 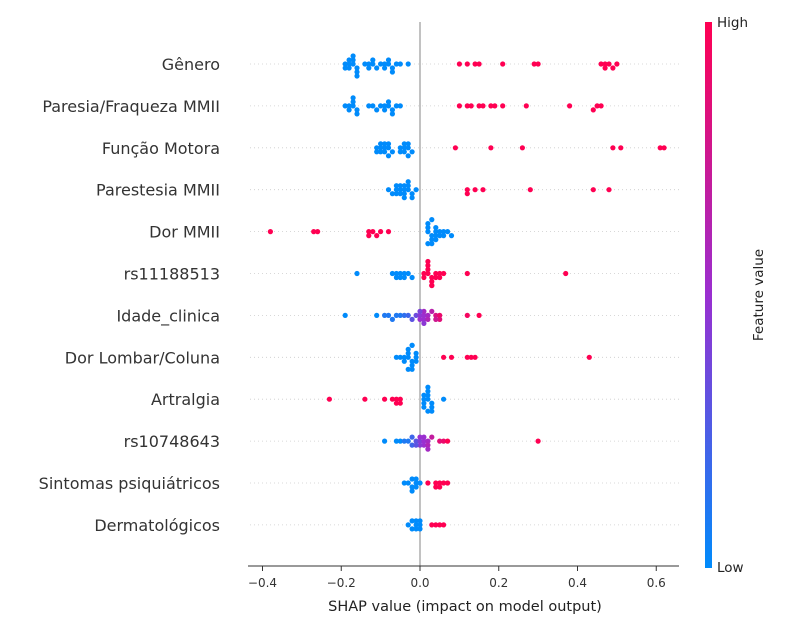 I want to click on feature-label: Sintomas psiquiátricos, so click(x=129, y=483).